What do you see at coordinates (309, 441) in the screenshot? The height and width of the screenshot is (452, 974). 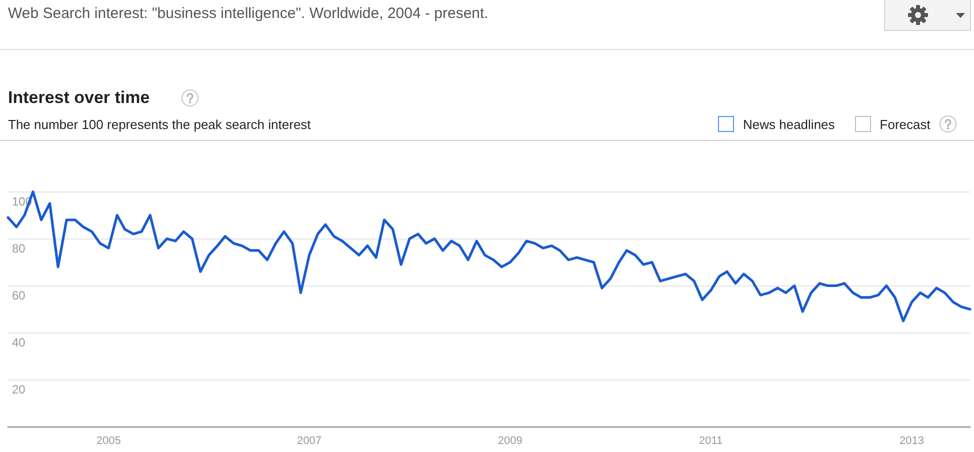 I see `x-tick-label: 2007` at bounding box center [309, 441].